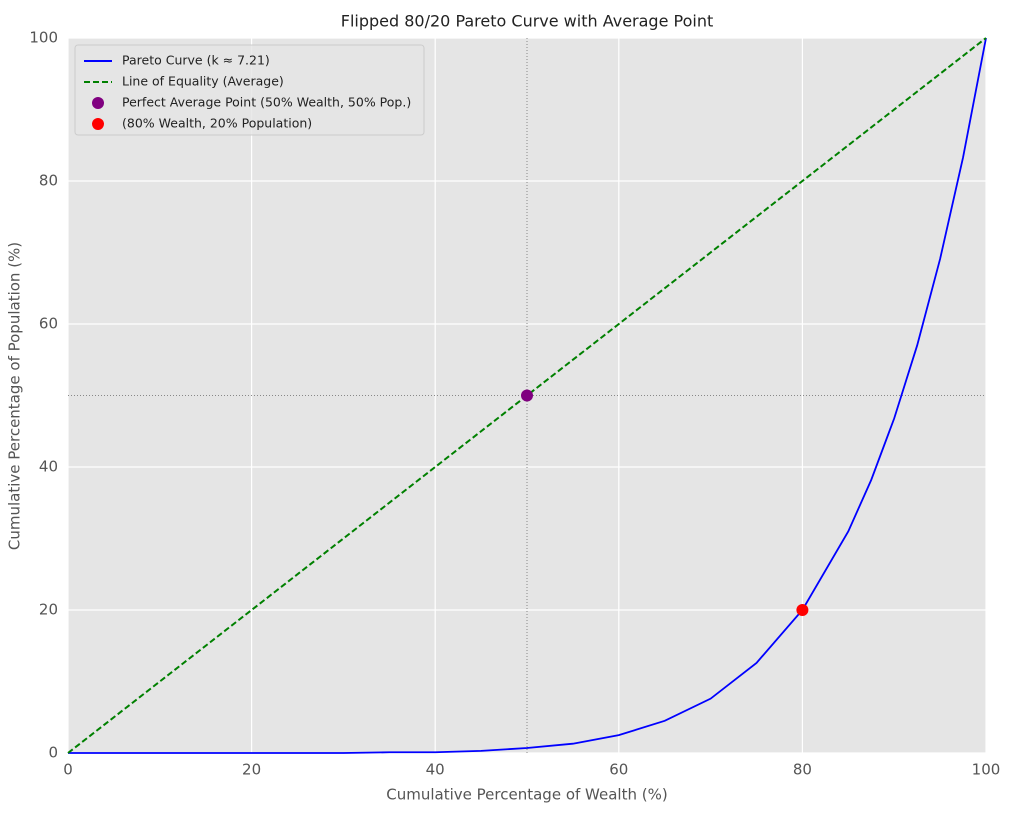 This screenshot has height=824, width=1012. Describe the element at coordinates (48, 467) in the screenshot. I see `y-tick-label: 40` at that location.